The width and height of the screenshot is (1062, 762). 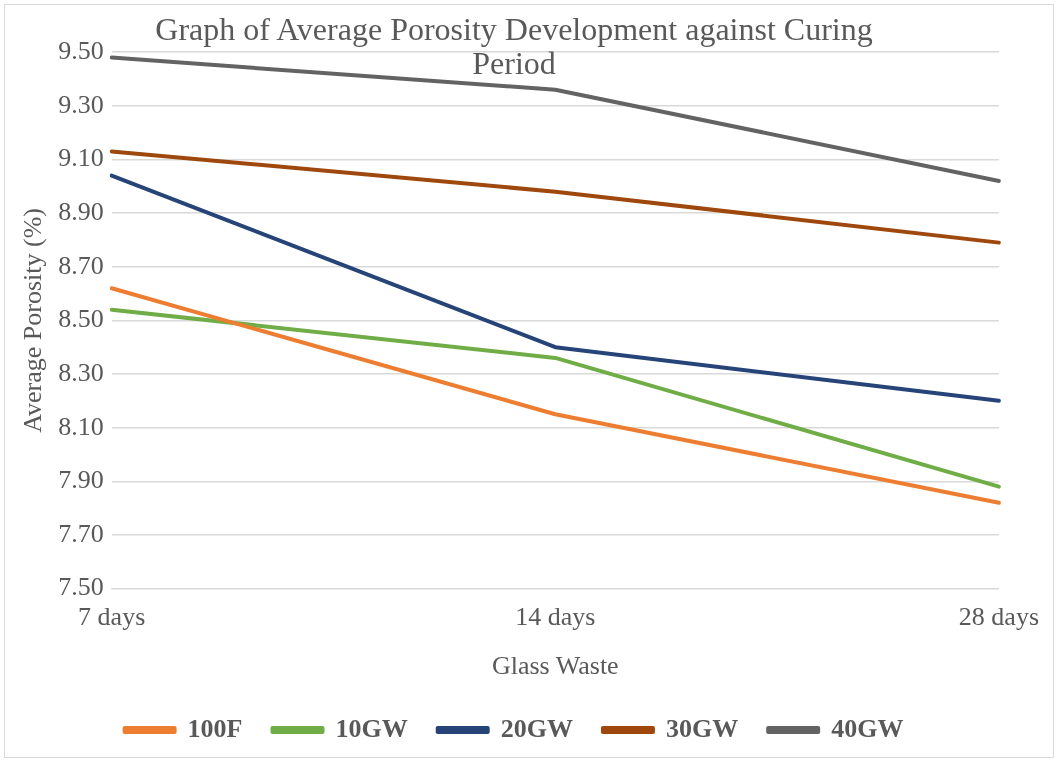 I want to click on y-tick-label: 7.70, so click(x=81, y=533).